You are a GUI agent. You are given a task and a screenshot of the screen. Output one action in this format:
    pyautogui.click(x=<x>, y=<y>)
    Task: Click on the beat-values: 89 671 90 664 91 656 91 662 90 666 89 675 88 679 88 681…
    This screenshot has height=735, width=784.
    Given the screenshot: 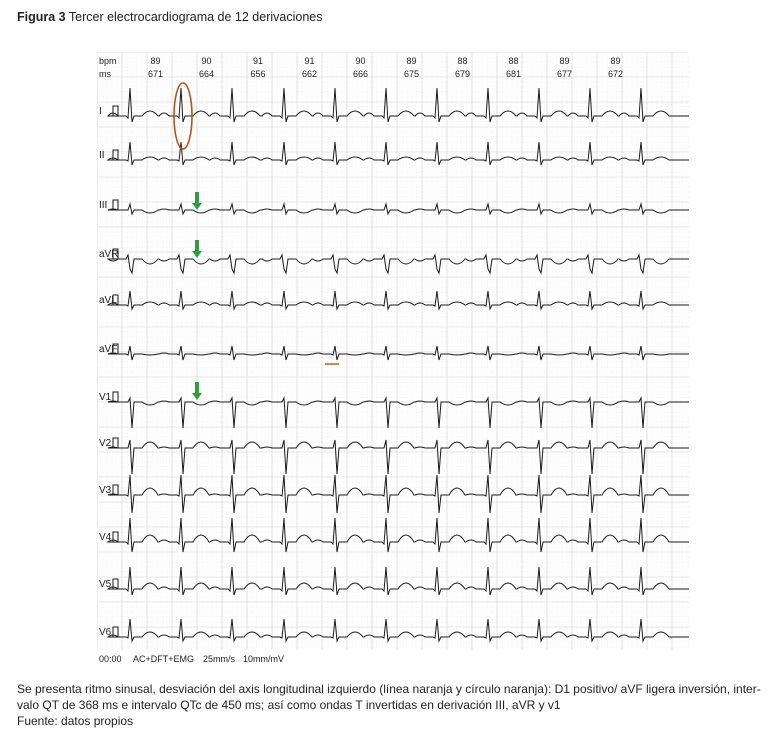 What is the action you would take?
    pyautogui.click(x=385, y=67)
    